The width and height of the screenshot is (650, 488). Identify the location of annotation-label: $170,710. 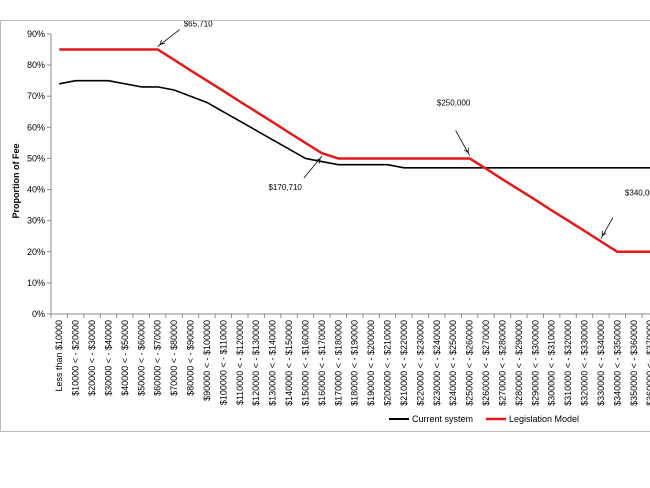
(285, 187).